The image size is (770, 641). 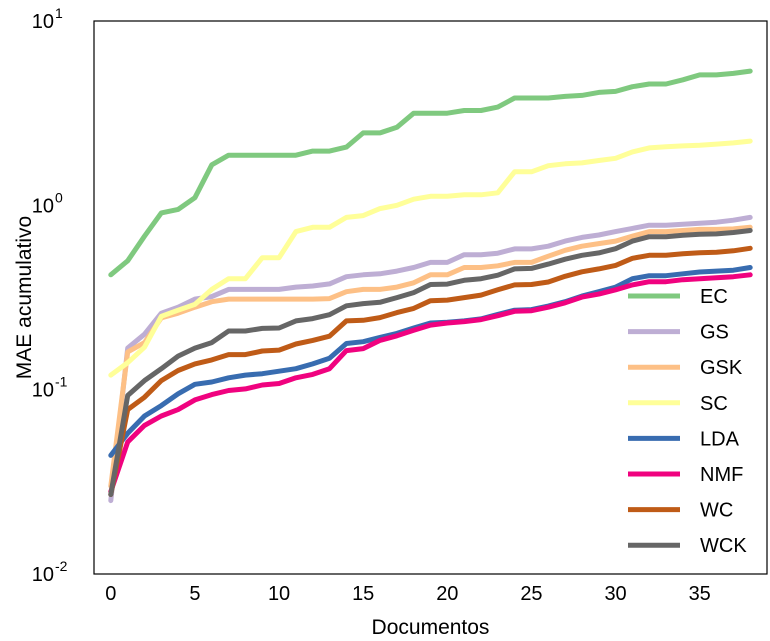 What do you see at coordinates (615, 594) in the screenshot?
I see `x-tick-label: 30` at bounding box center [615, 594].